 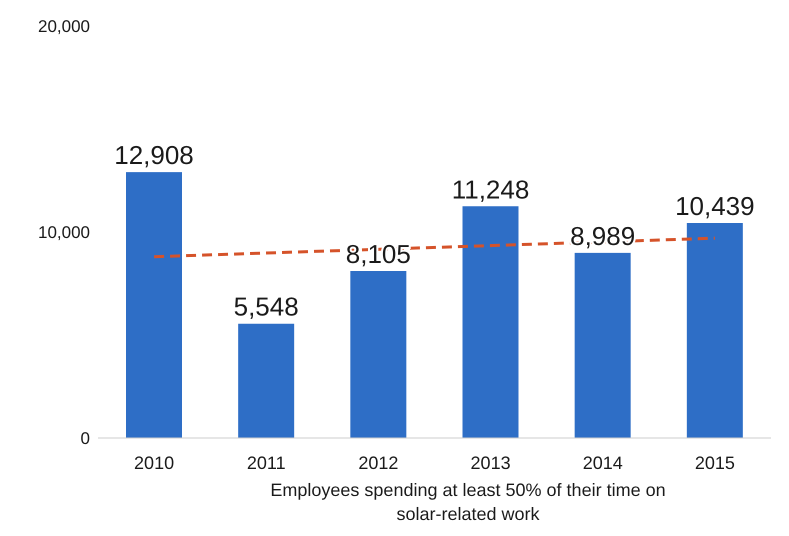 I want to click on x-tick-label: 2010, so click(x=154, y=462).